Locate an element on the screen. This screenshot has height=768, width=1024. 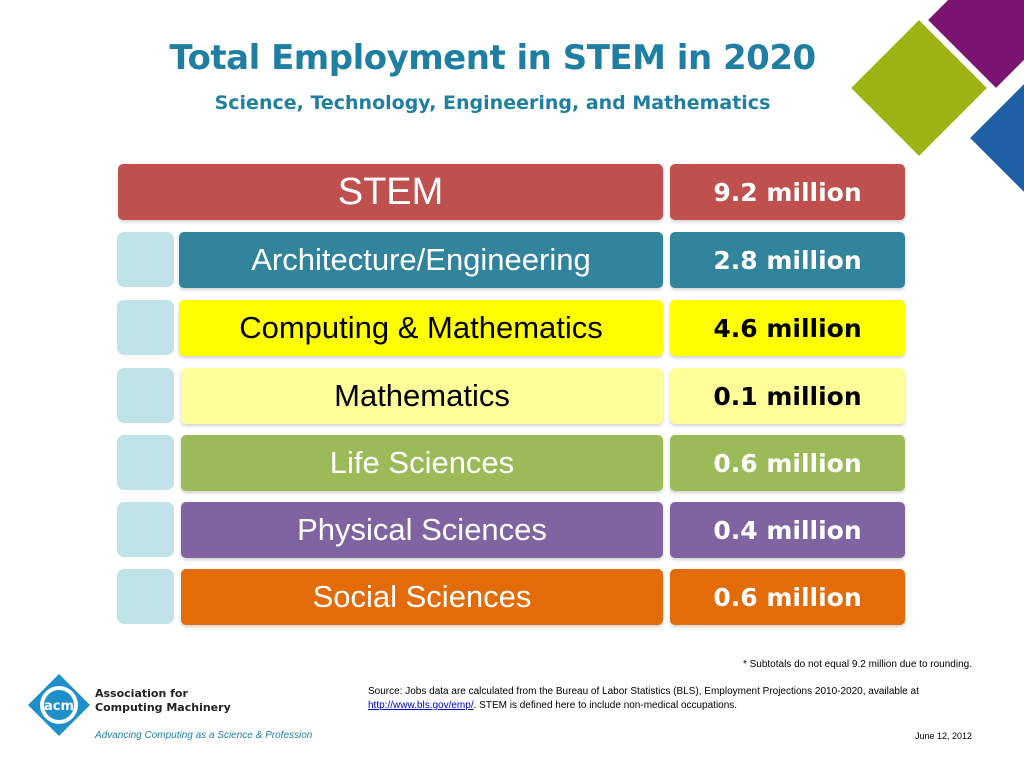
value-label: 0.1 million is located at coordinates (787, 396).